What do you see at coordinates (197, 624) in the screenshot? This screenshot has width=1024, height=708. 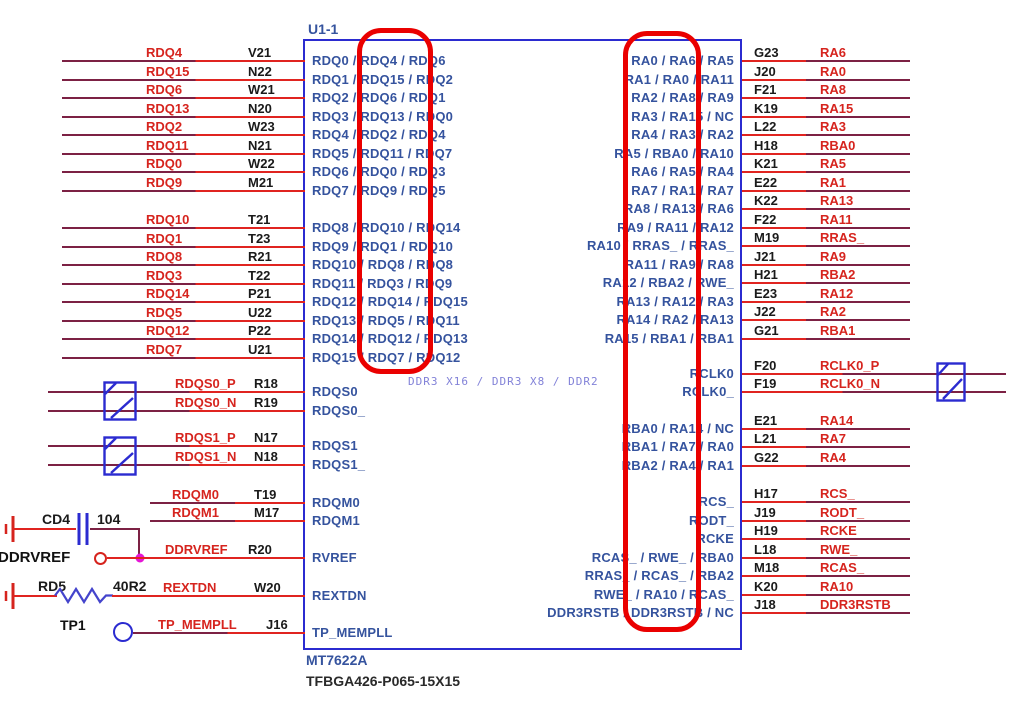 I see `net-label: TP_MEMPLL` at bounding box center [197, 624].